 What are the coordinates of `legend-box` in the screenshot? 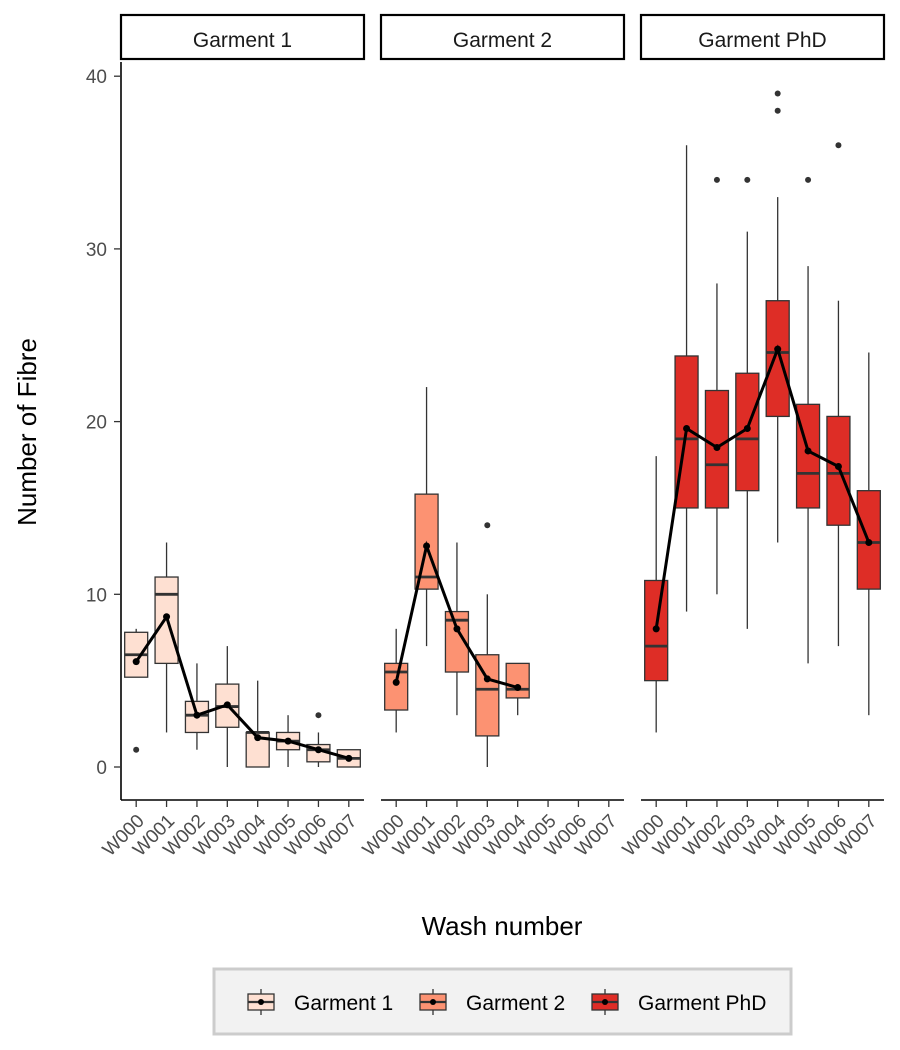 It's located at (502, 1001).